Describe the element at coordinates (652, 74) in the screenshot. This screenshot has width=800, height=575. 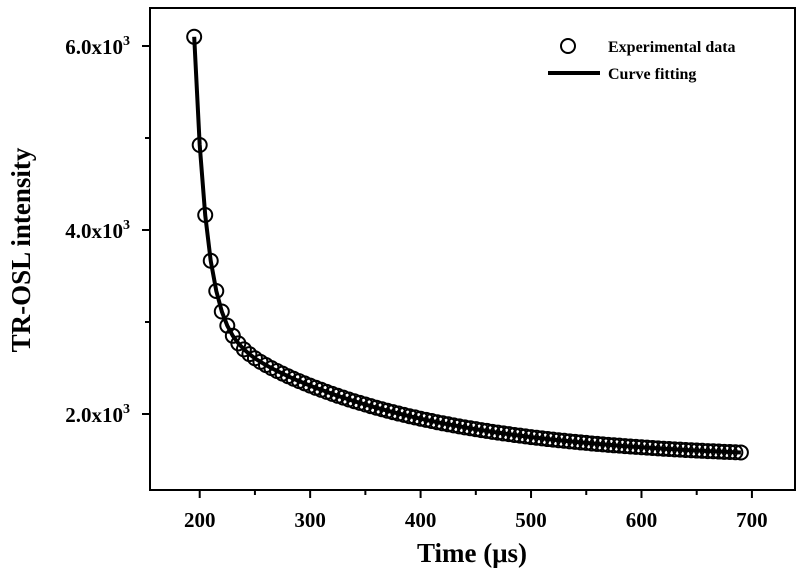
I see `legend-label-fit: Curve fitting` at that location.